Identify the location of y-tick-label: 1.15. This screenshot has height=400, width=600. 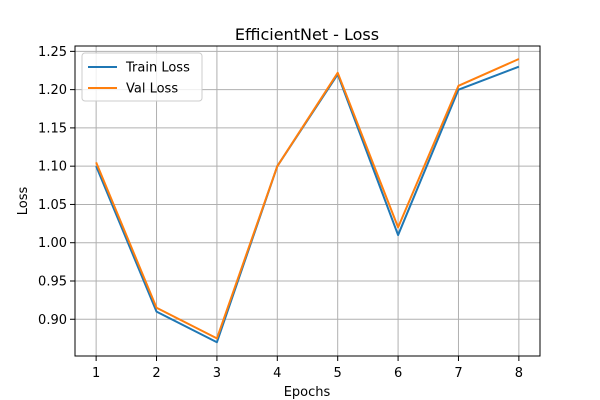
(52, 128).